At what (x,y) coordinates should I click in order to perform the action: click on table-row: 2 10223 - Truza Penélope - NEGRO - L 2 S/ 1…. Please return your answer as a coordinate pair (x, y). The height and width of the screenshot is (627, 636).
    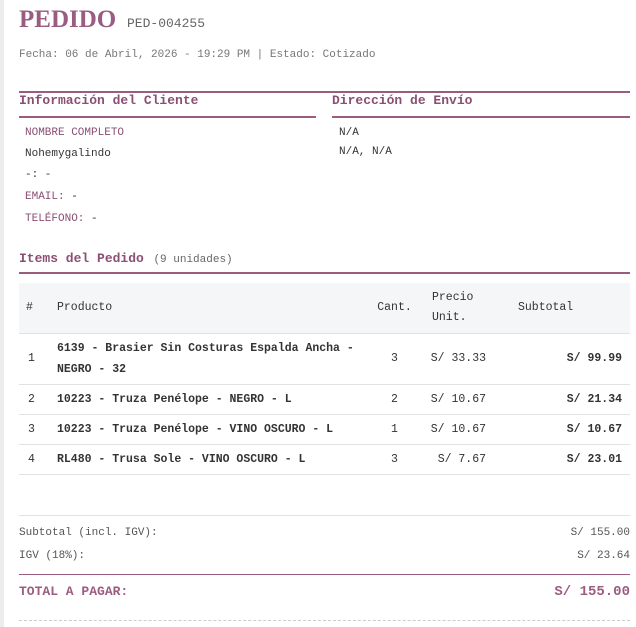
    Looking at the image, I should click on (324, 399).